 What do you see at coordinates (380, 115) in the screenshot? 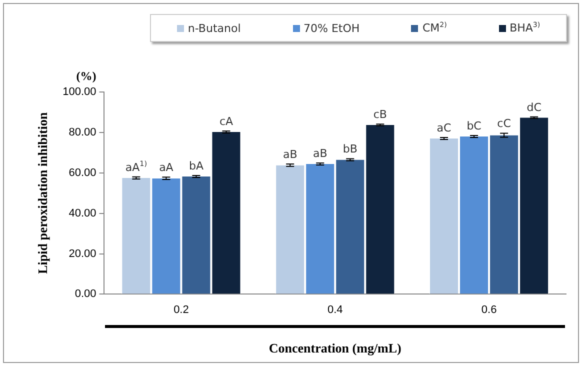
I see `annotation: cB` at bounding box center [380, 115].